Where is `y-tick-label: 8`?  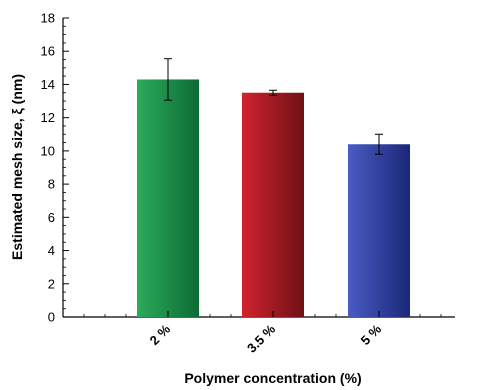 y-tick-label: 8 is located at coordinates (51, 184).